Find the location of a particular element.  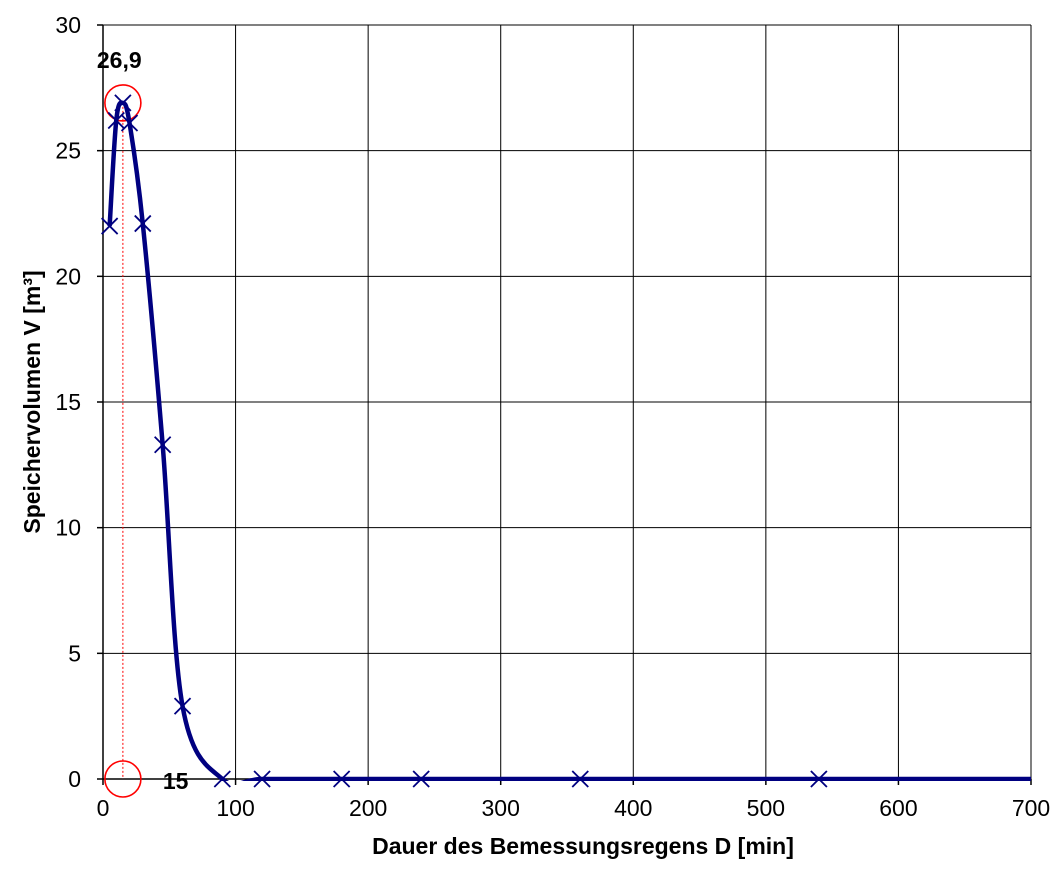

peak-highlight-circle is located at coordinates (123, 103).